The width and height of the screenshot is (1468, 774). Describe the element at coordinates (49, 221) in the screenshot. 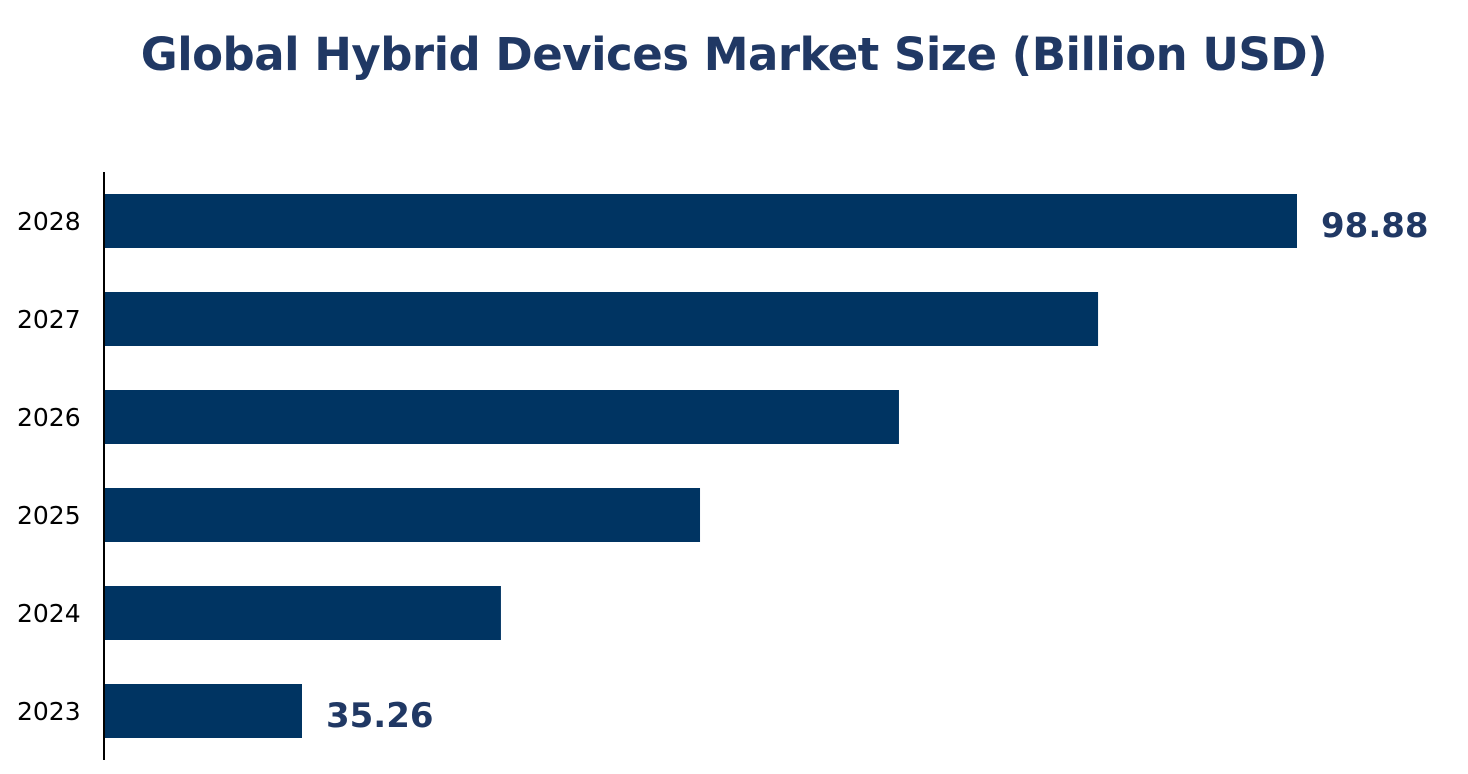

I see `y-tick-label: 2028` at that location.